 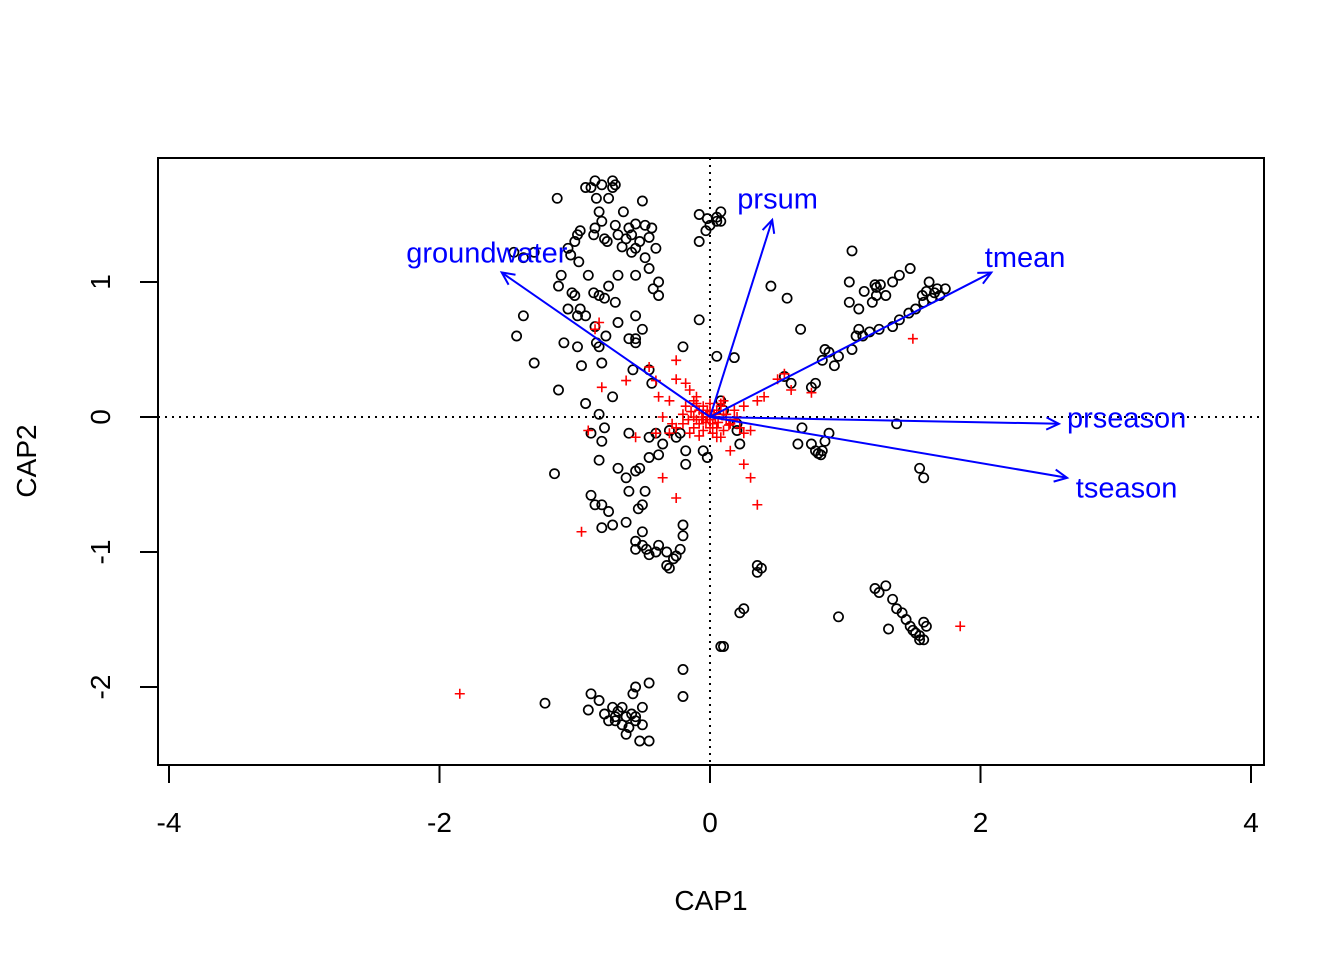 I want to click on vector-label-groundwater: groundwater, so click(x=487, y=254).